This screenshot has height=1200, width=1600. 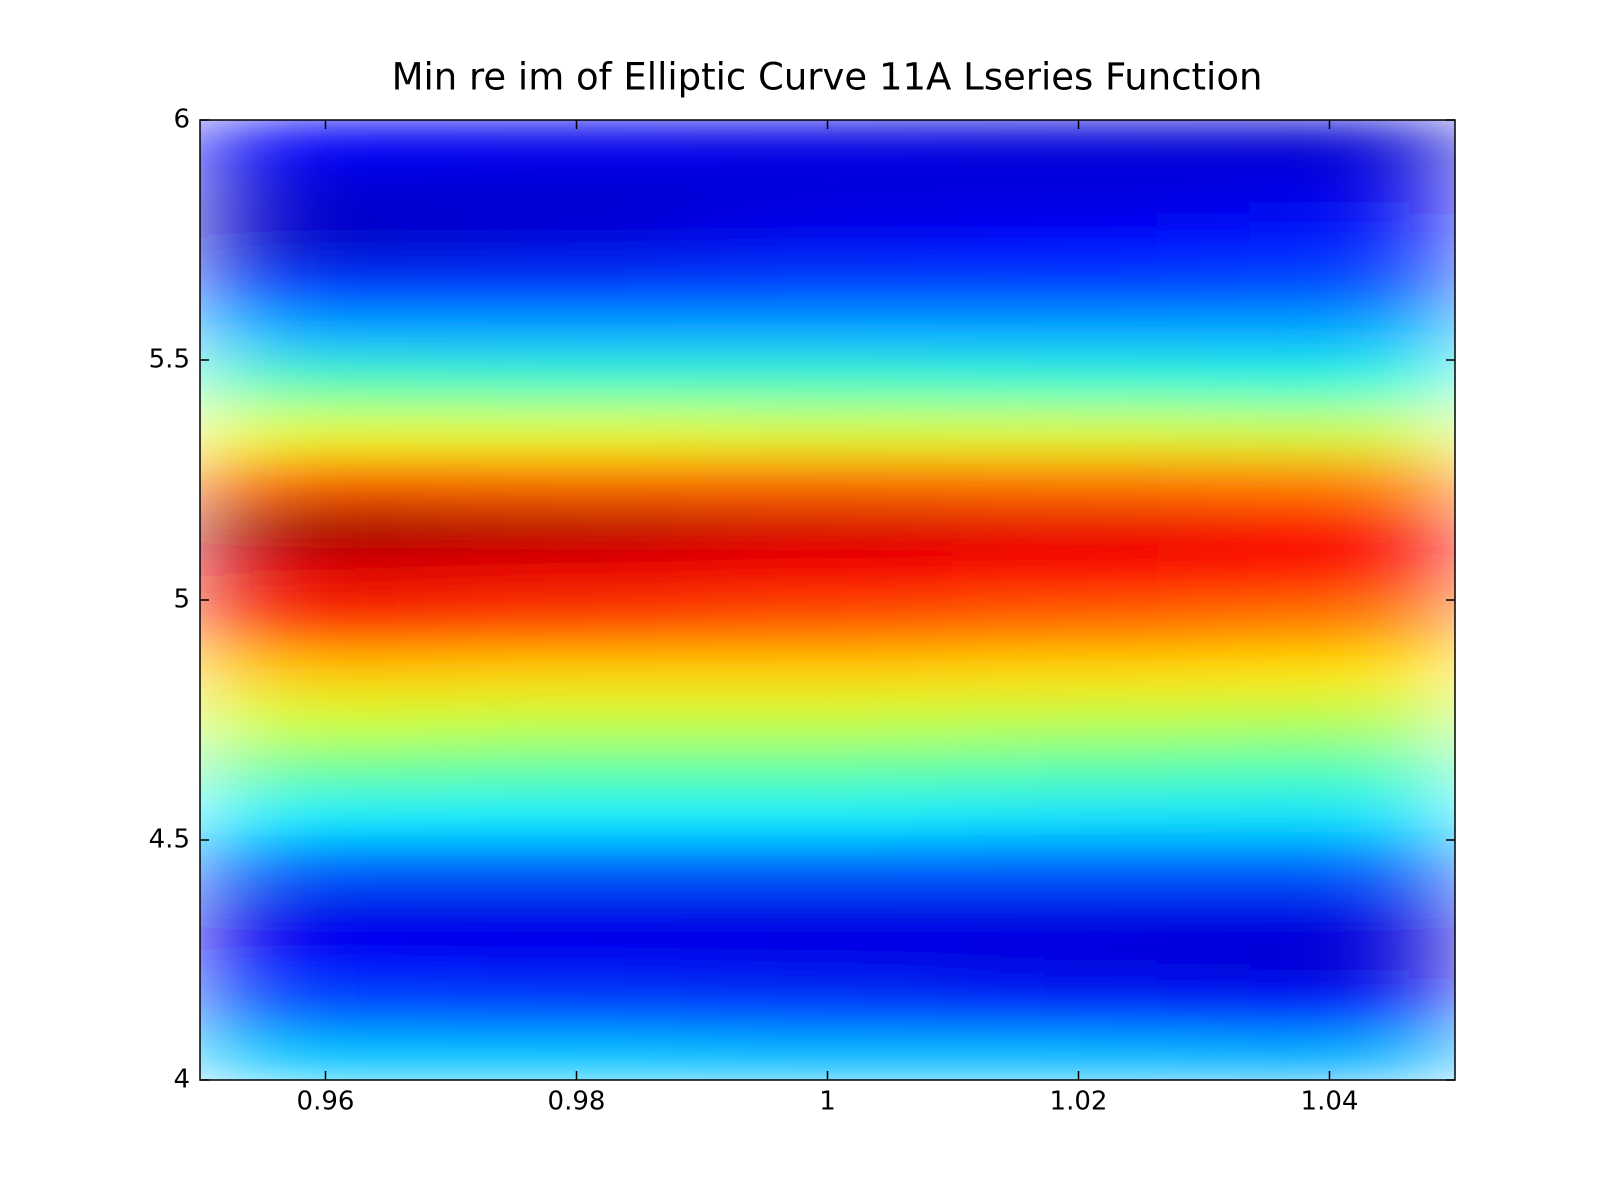 What do you see at coordinates (181, 600) in the screenshot?
I see `y-tick-label: 5` at bounding box center [181, 600].